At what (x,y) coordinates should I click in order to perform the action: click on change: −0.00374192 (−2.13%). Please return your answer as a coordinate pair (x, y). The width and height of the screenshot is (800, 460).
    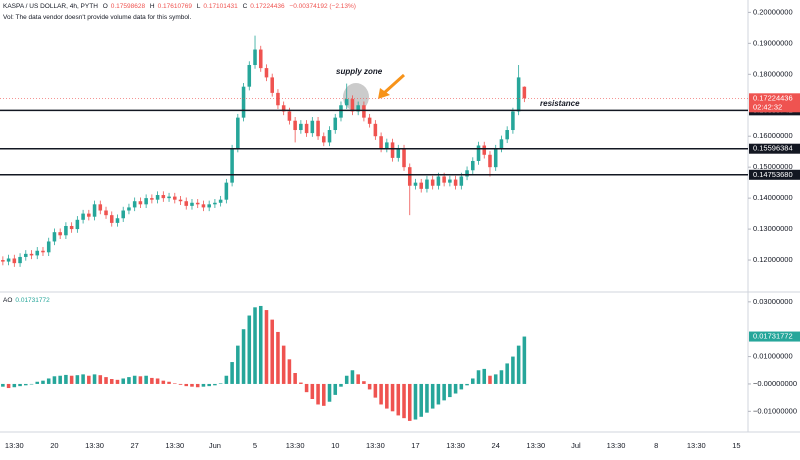
    Looking at the image, I should click on (322, 6).